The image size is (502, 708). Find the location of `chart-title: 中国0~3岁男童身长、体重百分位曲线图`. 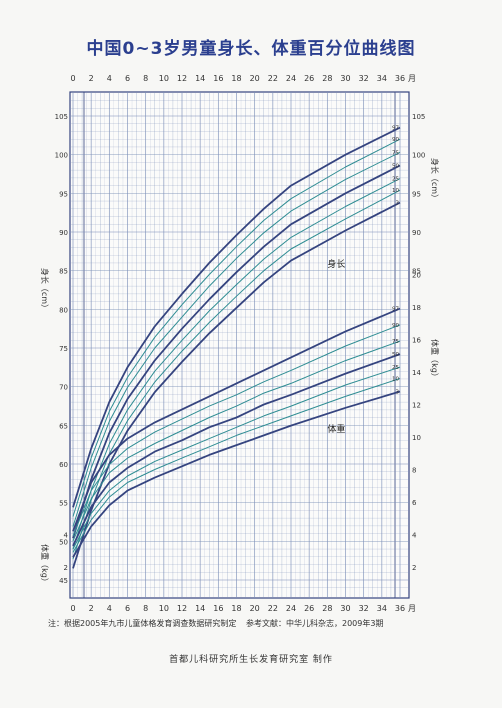

chart-title: 中国0~3岁男童身长、体重百分位曲线图 is located at coordinates (251, 49).